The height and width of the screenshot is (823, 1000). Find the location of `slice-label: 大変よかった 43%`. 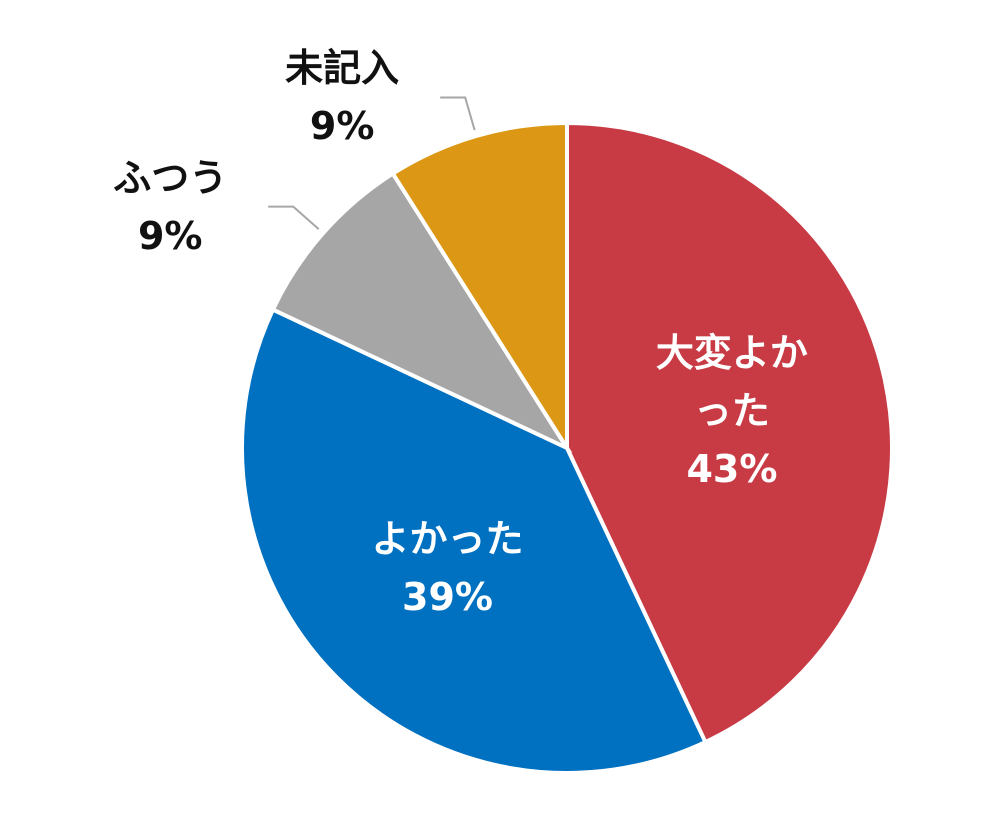

slice-label: 大変よかった 43% is located at coordinates (732, 411).